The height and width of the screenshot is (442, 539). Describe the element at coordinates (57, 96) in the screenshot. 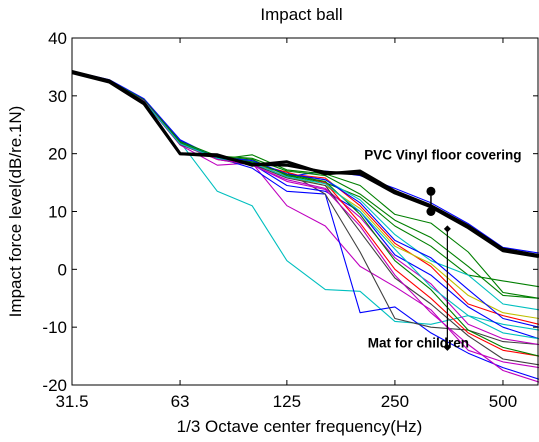

I see `y-tick-label: 30` at that location.